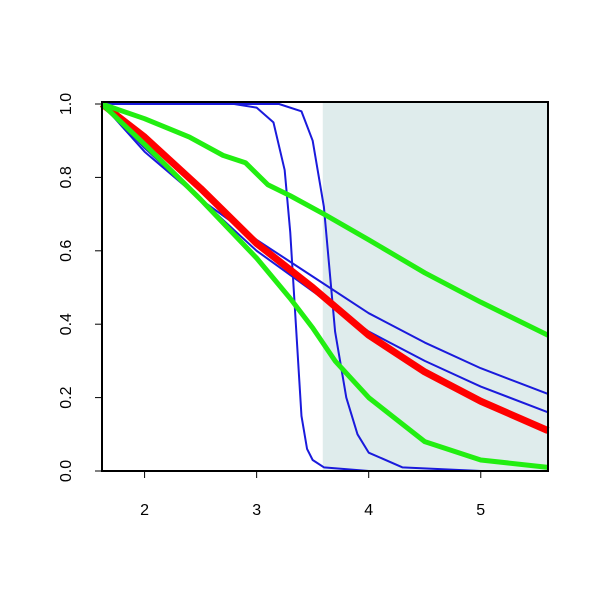 Image resolution: width=600 pixels, height=600 pixels. What do you see at coordinates (66, 104) in the screenshot?
I see `y-tick-label: 1.0` at bounding box center [66, 104].